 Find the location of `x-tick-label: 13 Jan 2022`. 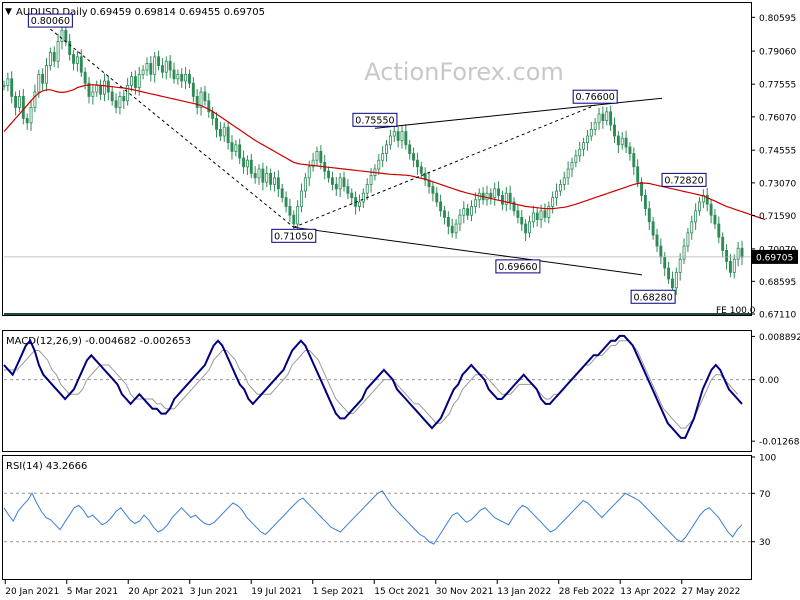

x-tick-label: 13 Jan 2022 is located at coordinates (524, 592).